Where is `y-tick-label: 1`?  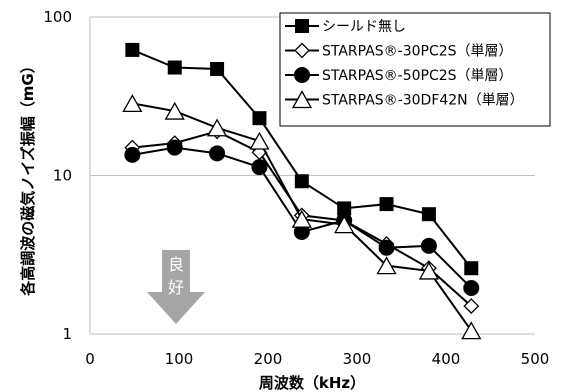 y-tick-label: 1 is located at coordinates (67, 334).